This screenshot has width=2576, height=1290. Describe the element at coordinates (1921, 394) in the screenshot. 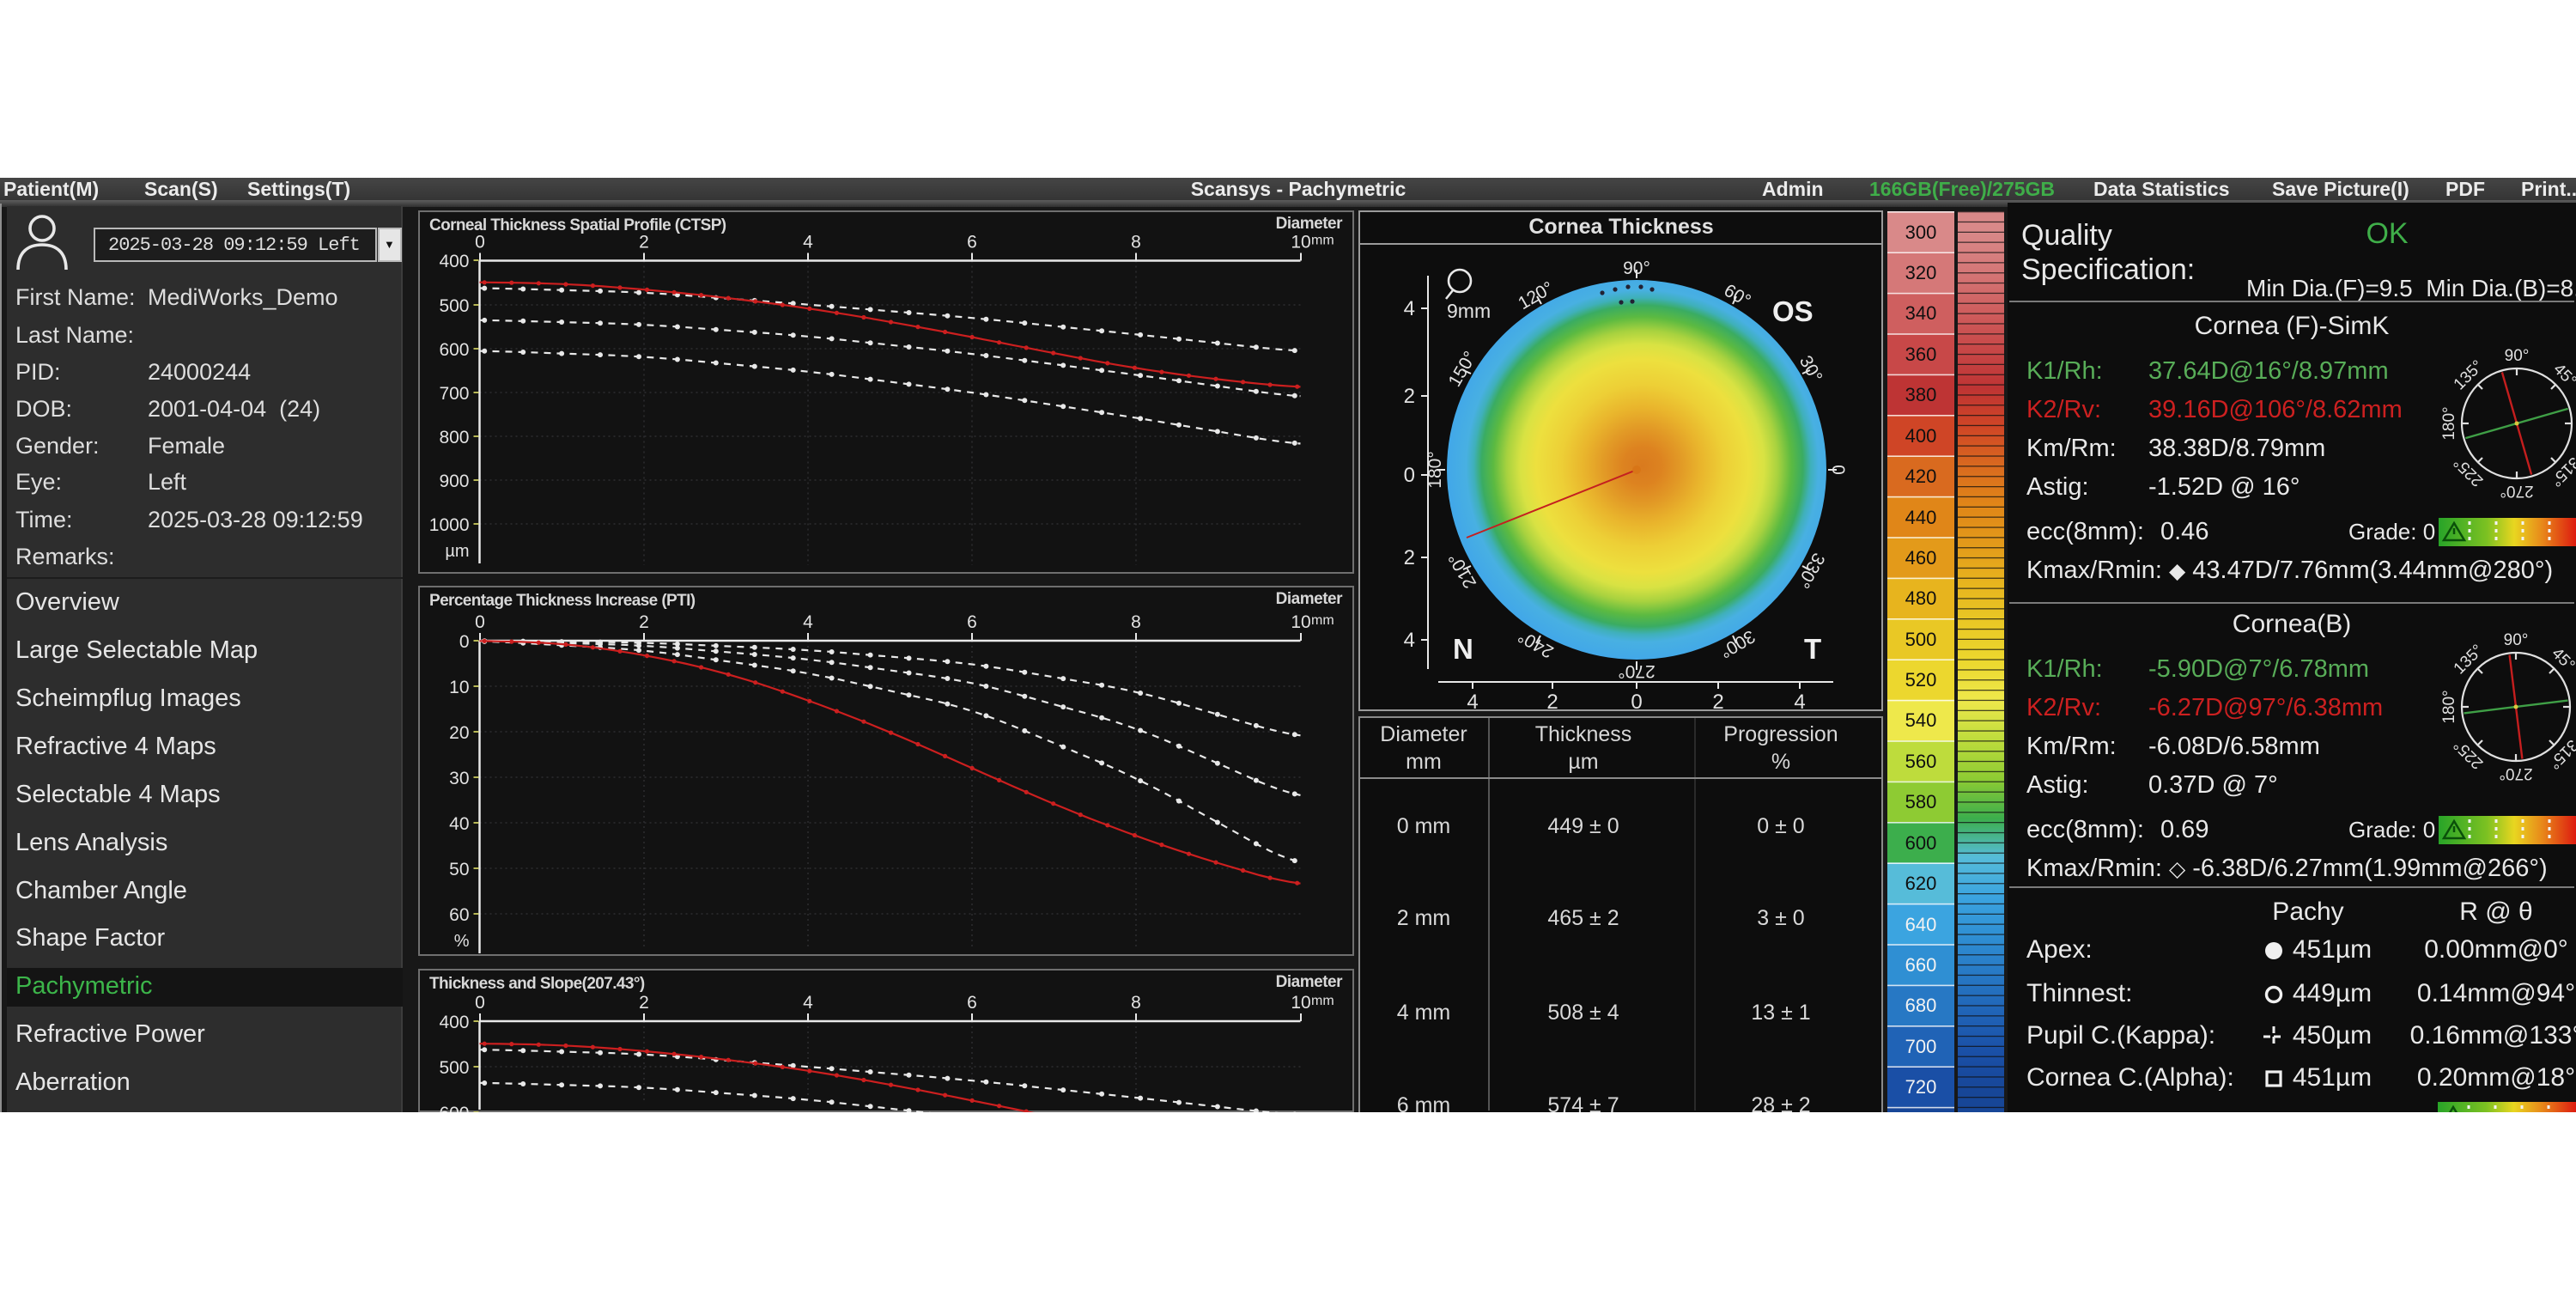

I see `svg-text: 380` at that location.